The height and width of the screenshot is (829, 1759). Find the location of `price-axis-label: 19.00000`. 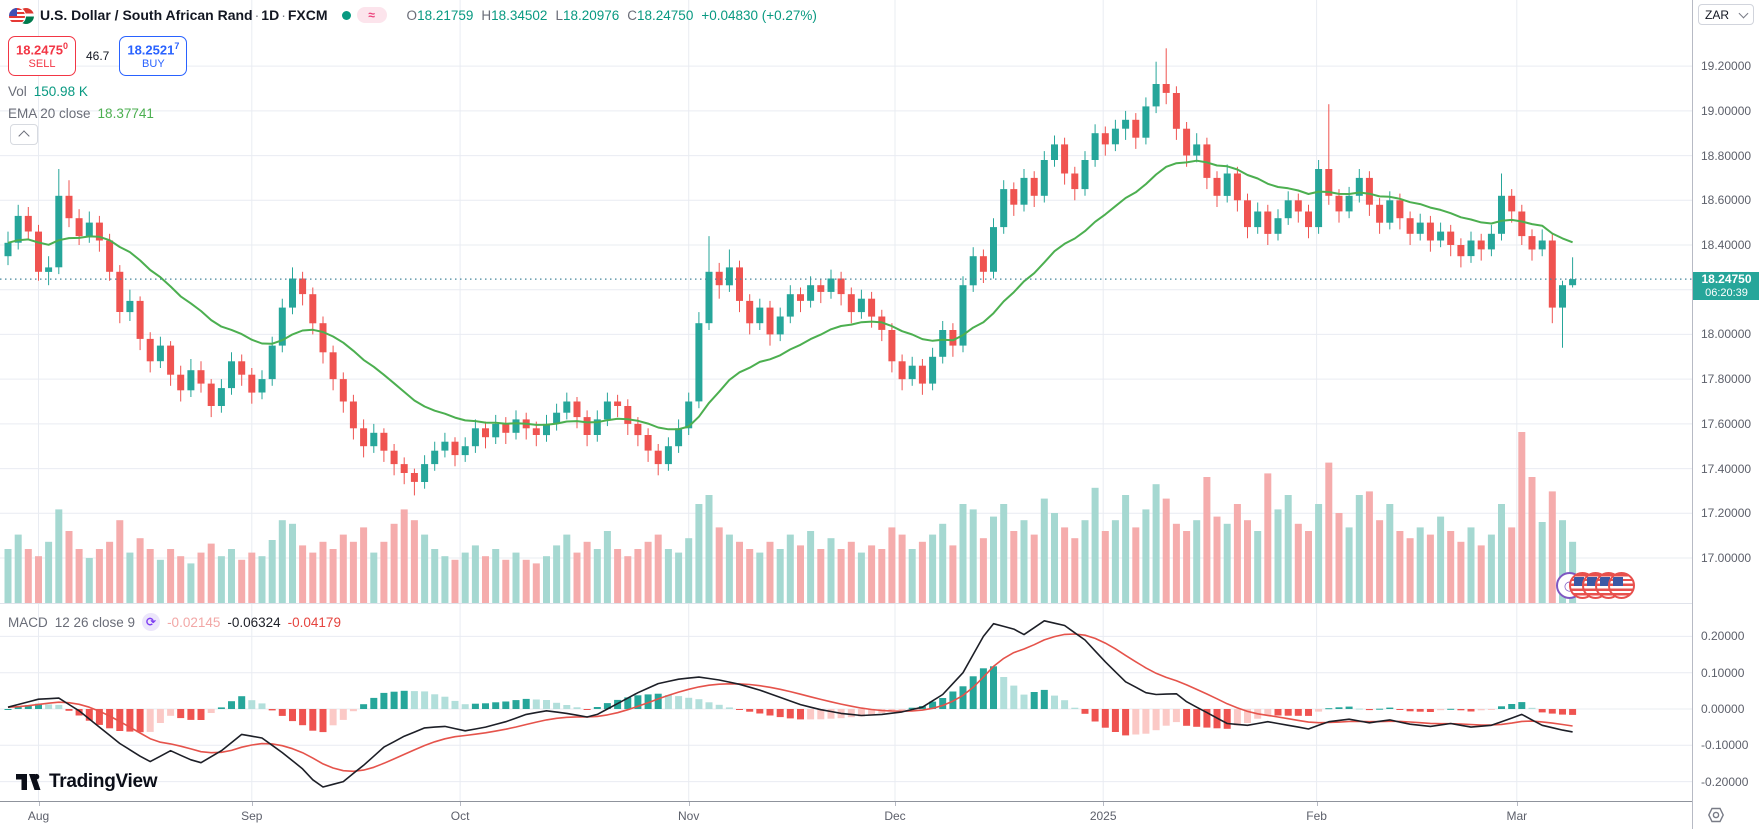

price-axis-label: 19.00000 is located at coordinates (1726, 110).